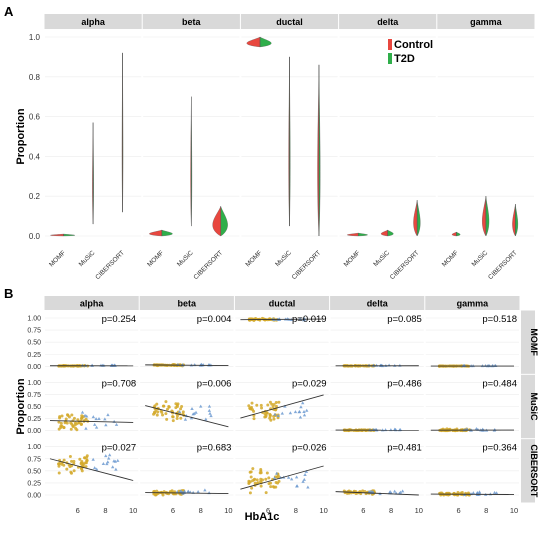 The image size is (550, 549). What do you see at coordinates (499, 319) in the screenshot?
I see `p-value-MOMF-gamma: p=0.518` at bounding box center [499, 319].